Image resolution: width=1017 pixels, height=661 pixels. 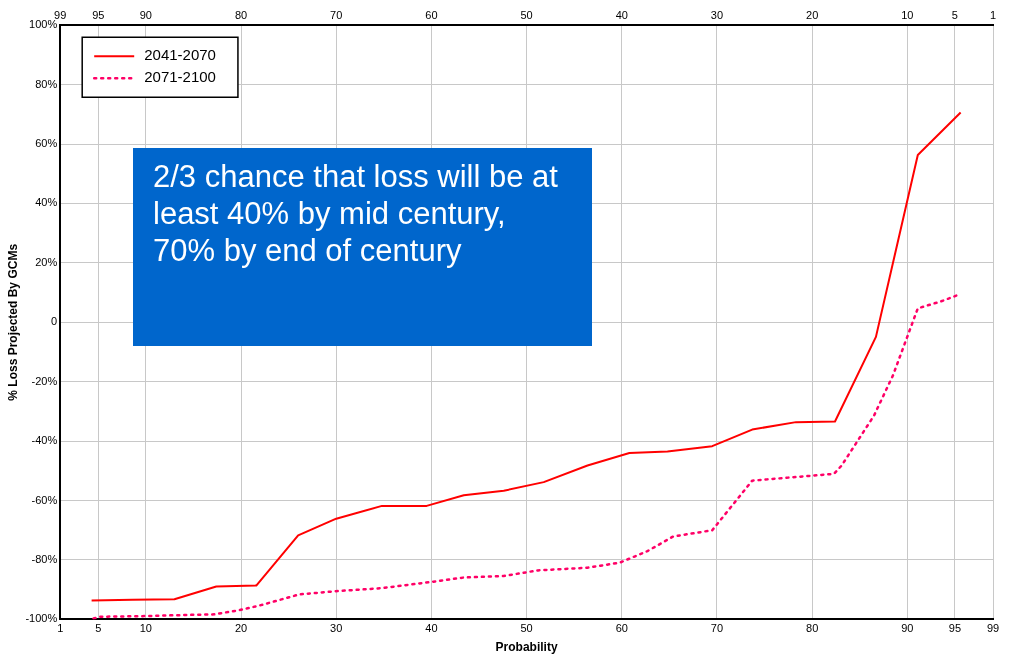 I want to click on x2-tick-label: 1, so click(x=993, y=14).